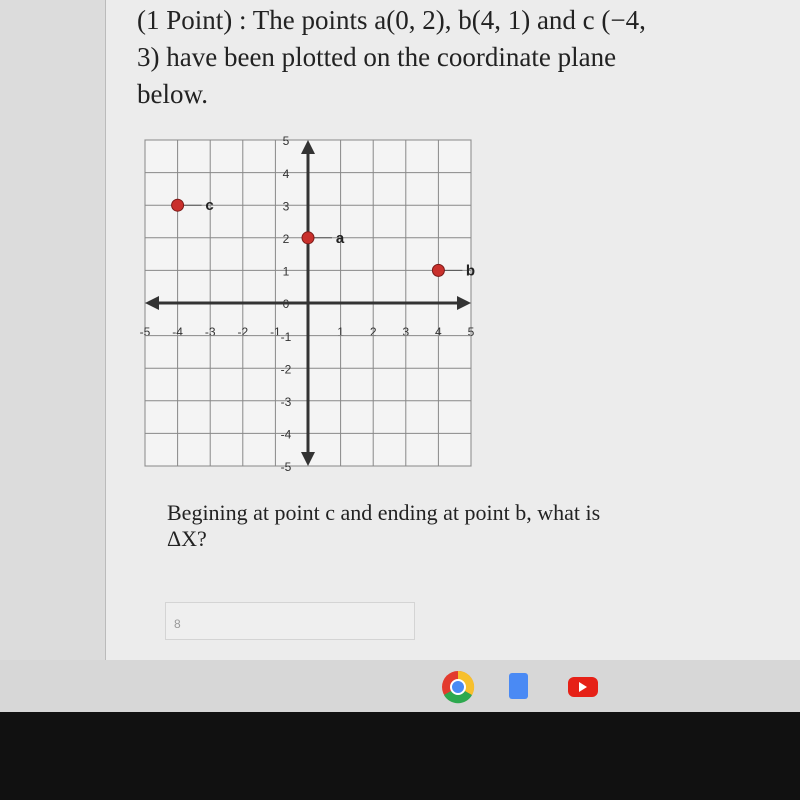  I want to click on point-label: b, so click(470, 270).